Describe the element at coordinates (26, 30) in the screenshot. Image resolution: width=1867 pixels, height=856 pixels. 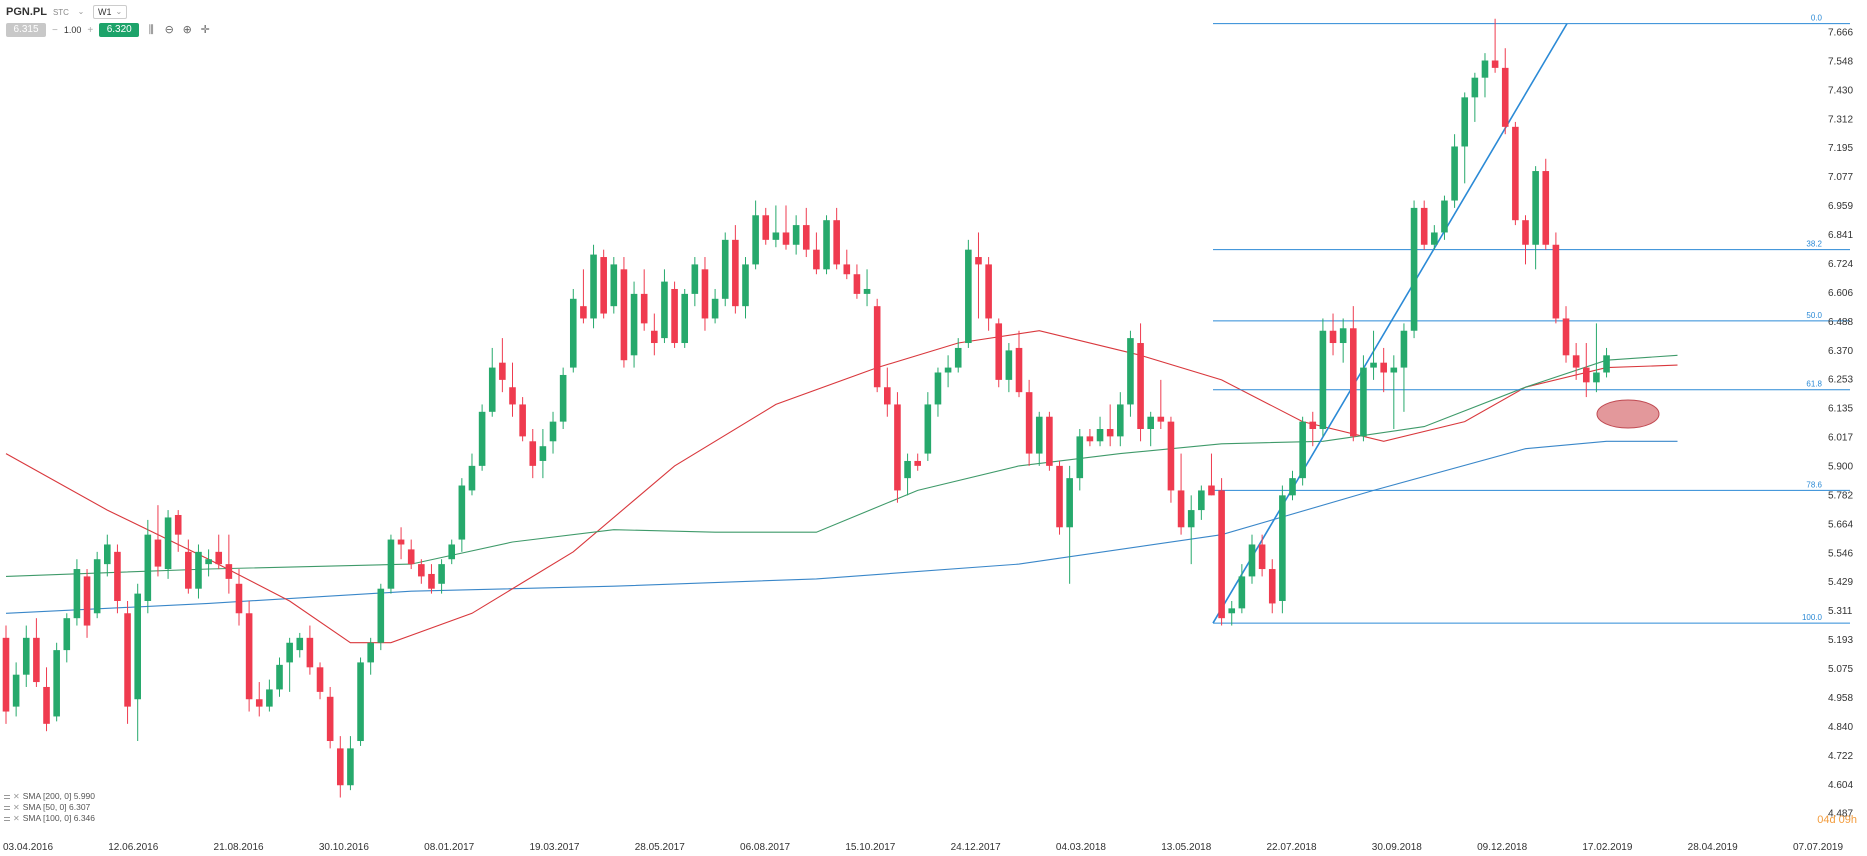
I see `bid-price-button: 6.315` at that location.